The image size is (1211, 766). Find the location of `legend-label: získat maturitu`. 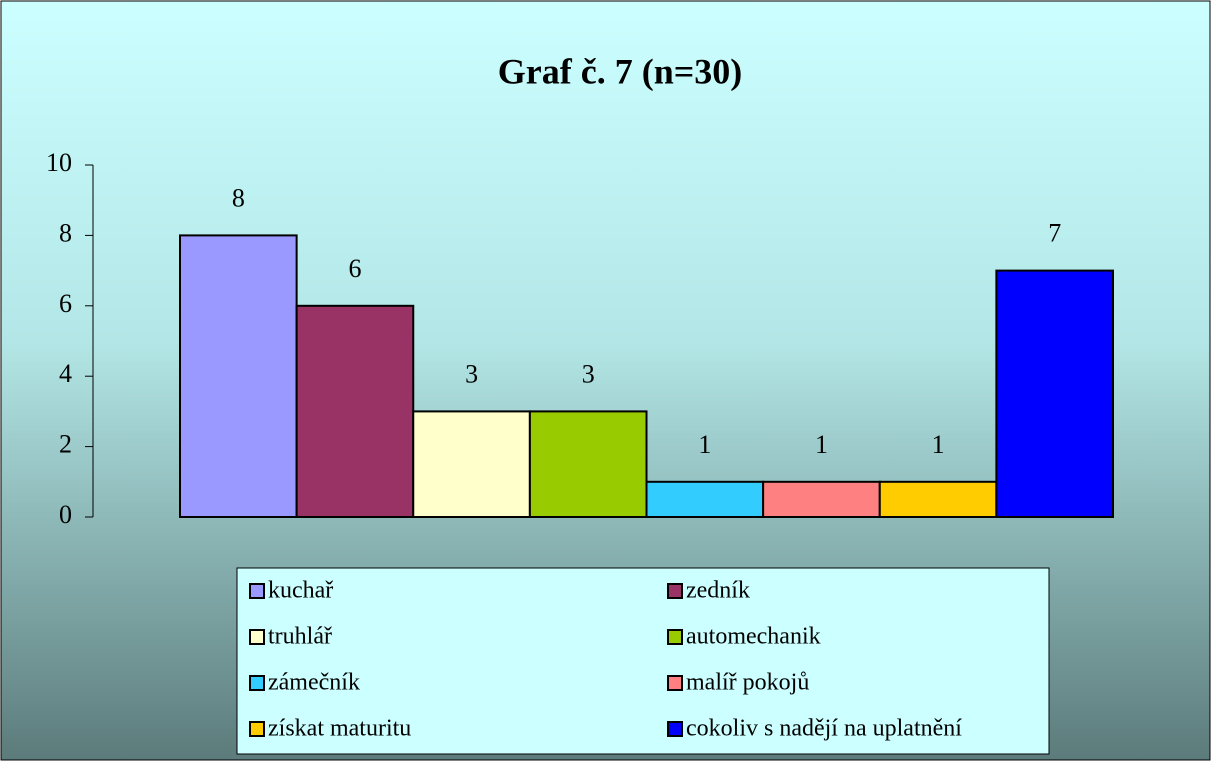

legend-label: získat maturitu is located at coordinates (339, 729).